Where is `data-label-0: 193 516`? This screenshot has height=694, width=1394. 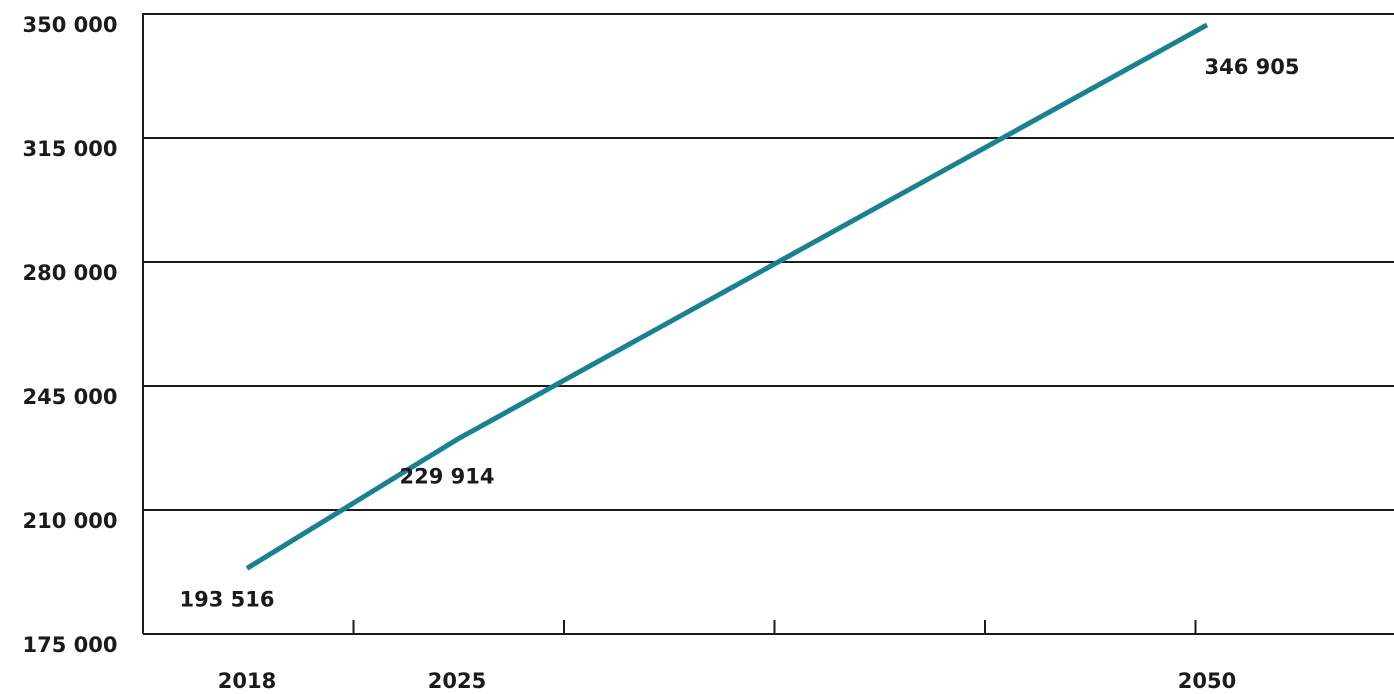
data-label-0: 193 516 is located at coordinates (227, 599).